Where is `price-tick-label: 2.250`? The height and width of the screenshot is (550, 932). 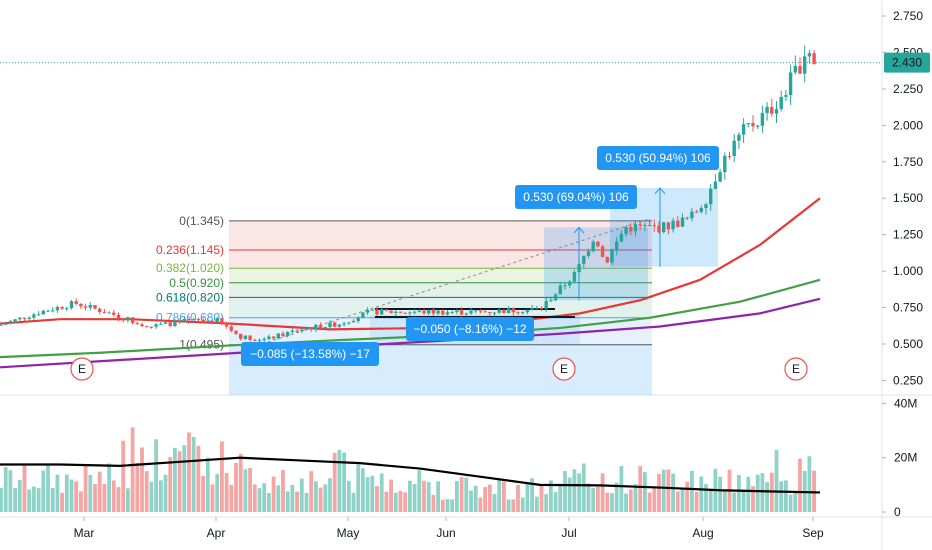
price-tick-label: 2.250 is located at coordinates (908, 89).